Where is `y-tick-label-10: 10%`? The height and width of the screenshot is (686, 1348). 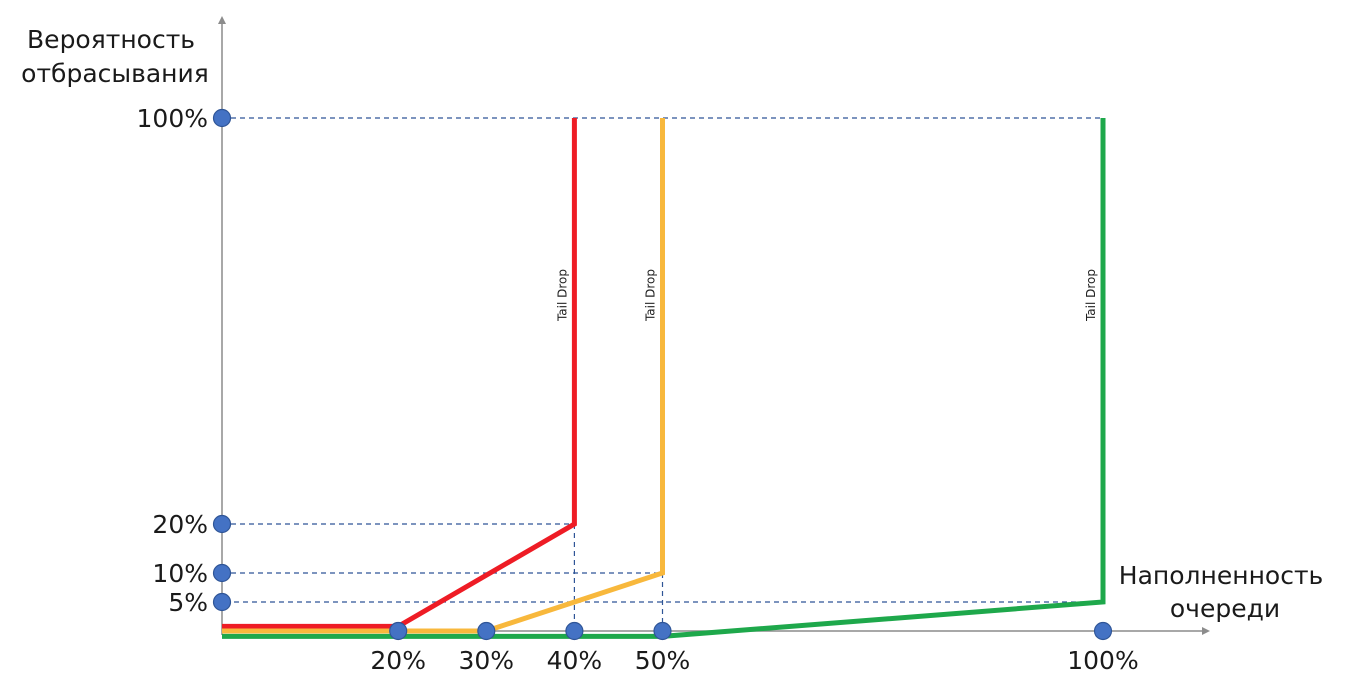
y-tick-label-10: 10% is located at coordinates (180, 573).